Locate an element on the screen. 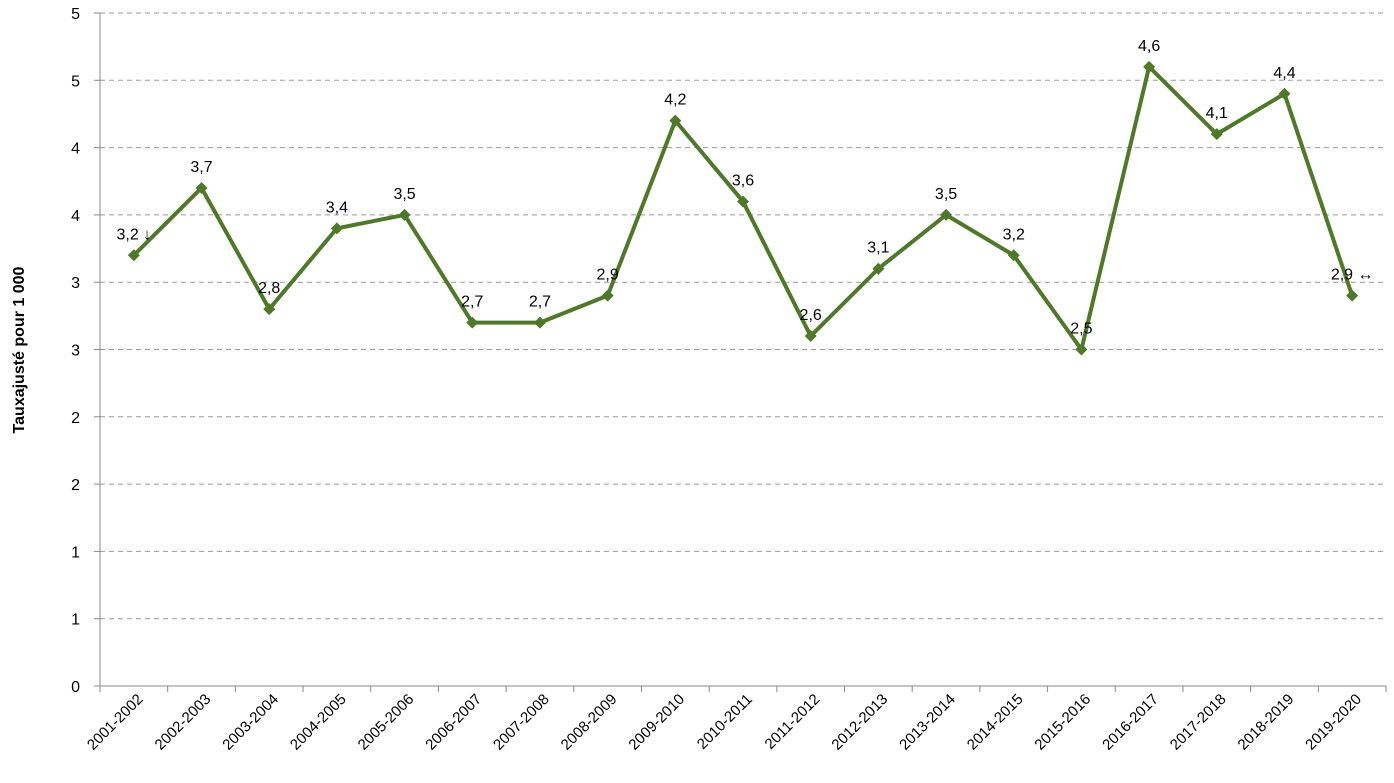 This screenshot has height=783, width=1394. value-label: 4,2 is located at coordinates (675, 100).